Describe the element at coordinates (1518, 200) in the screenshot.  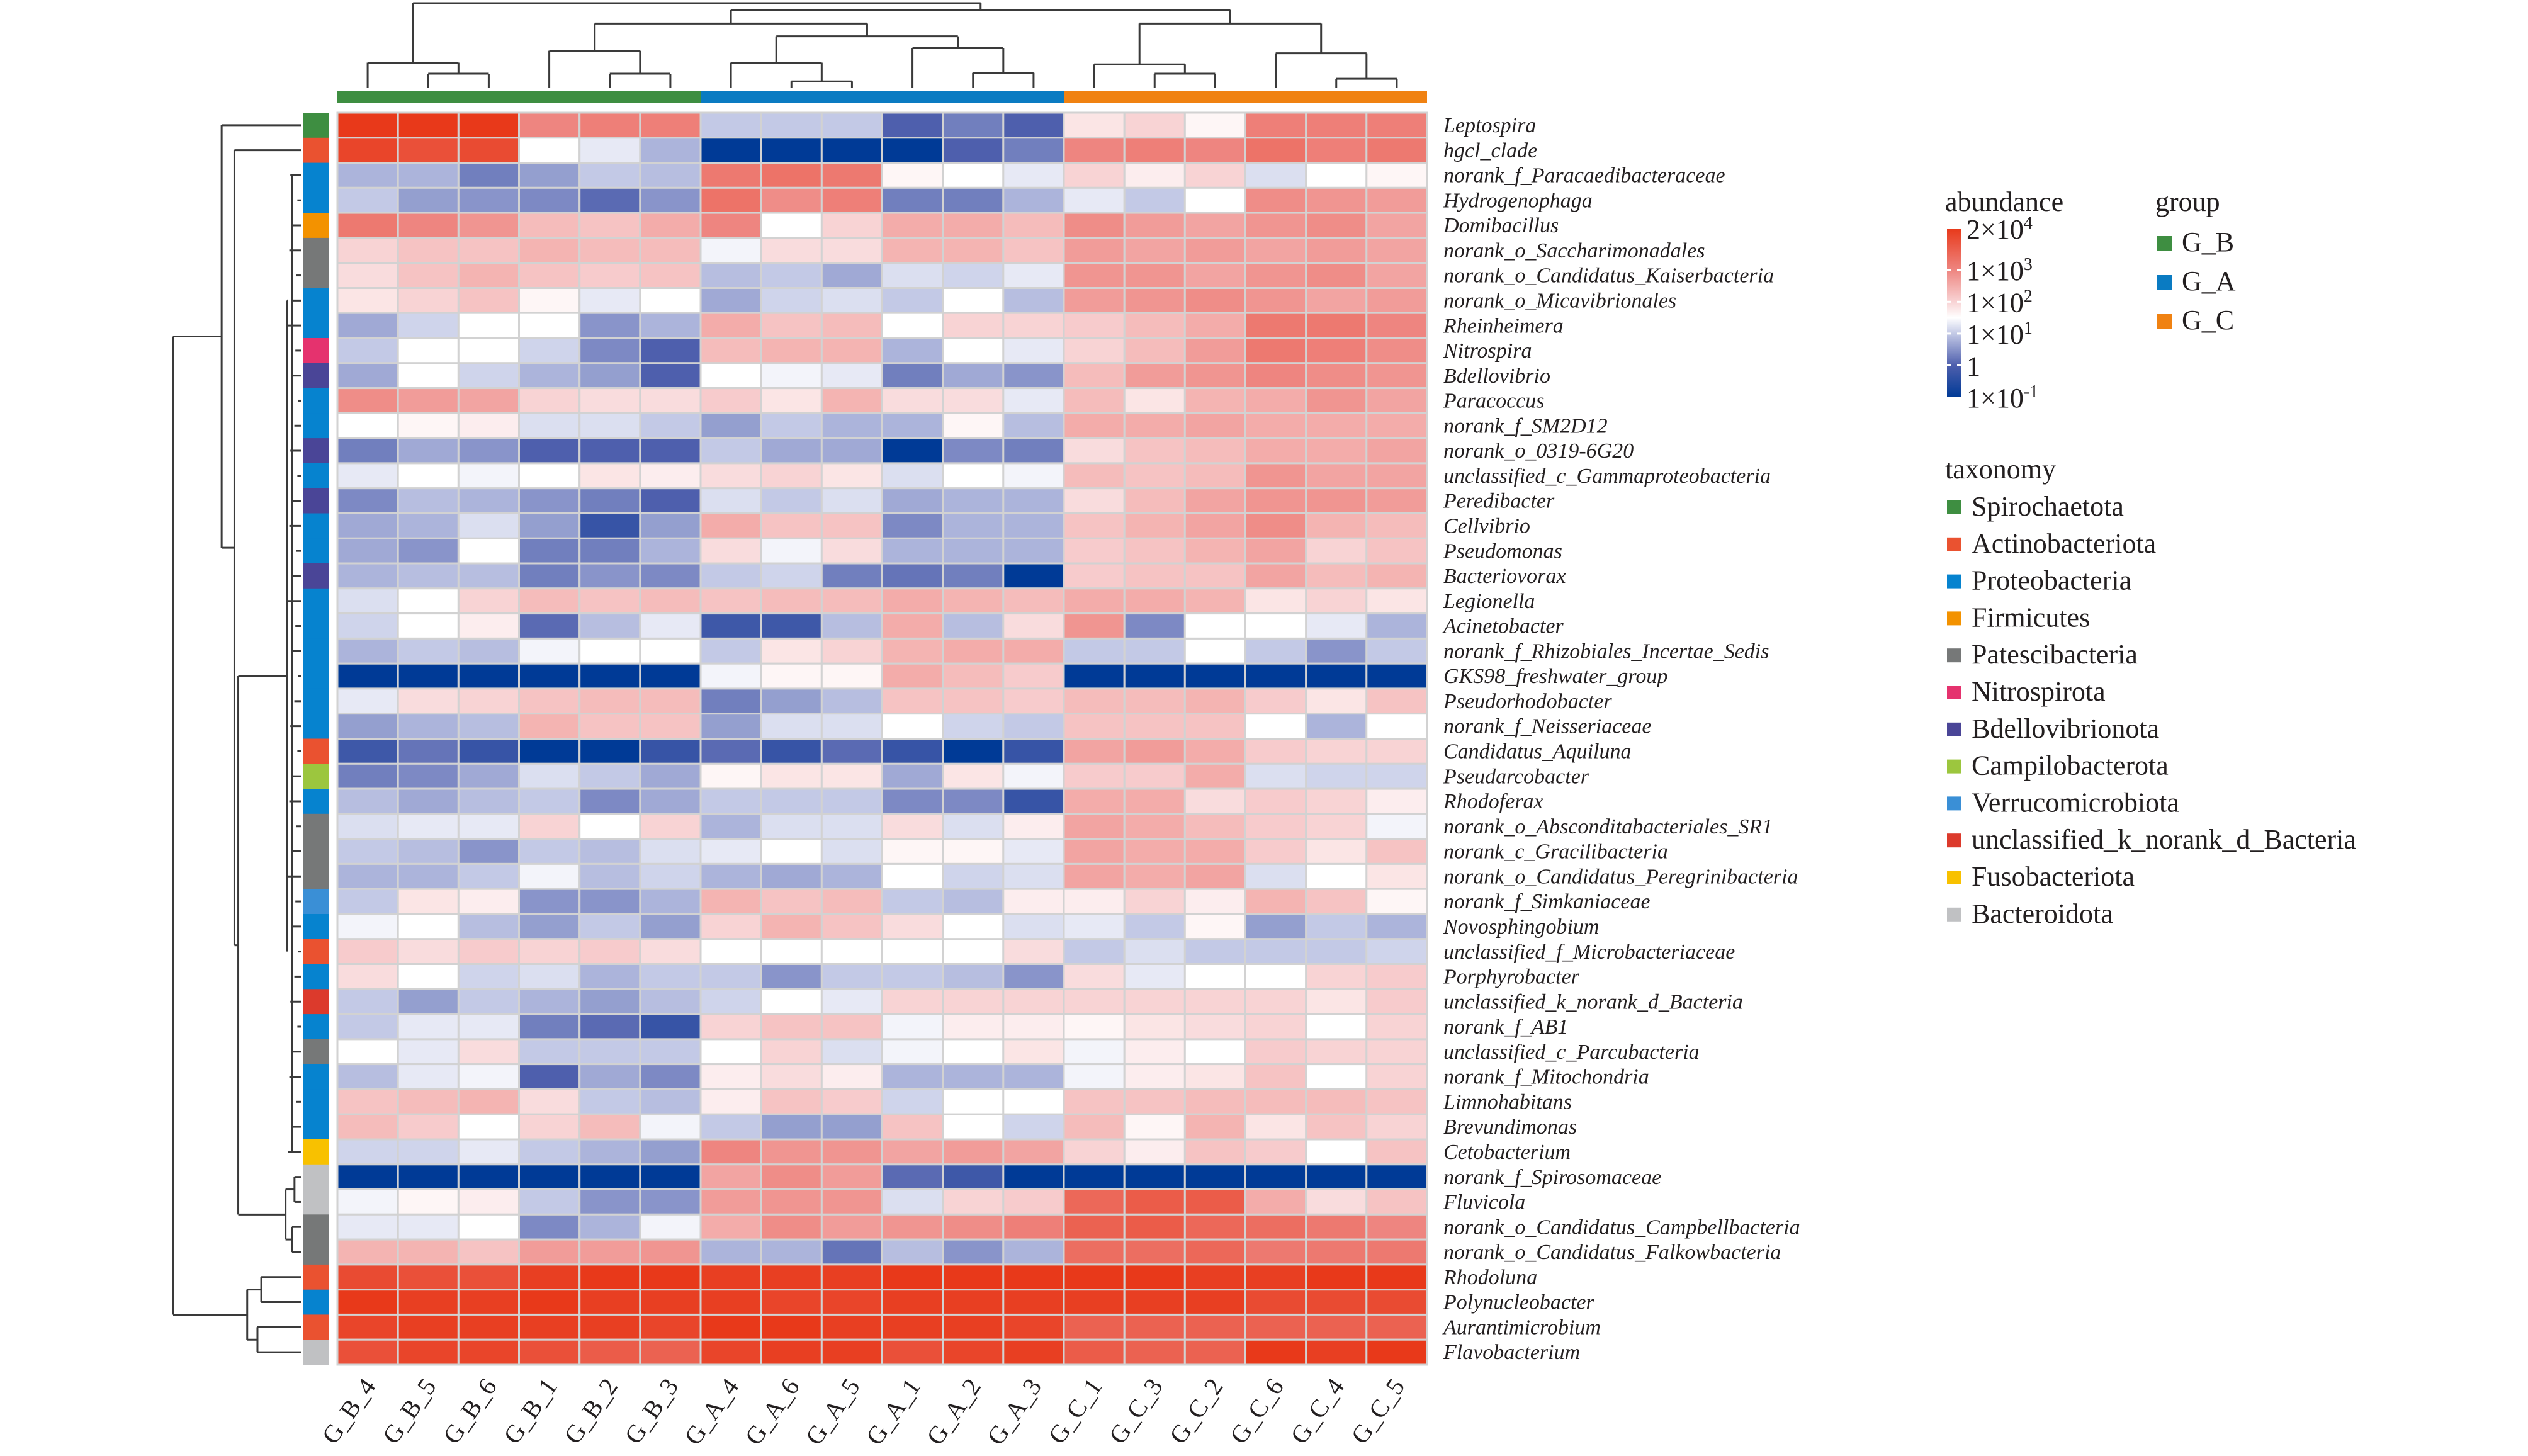
I see `row-label: Hydrogenophaga` at that location.